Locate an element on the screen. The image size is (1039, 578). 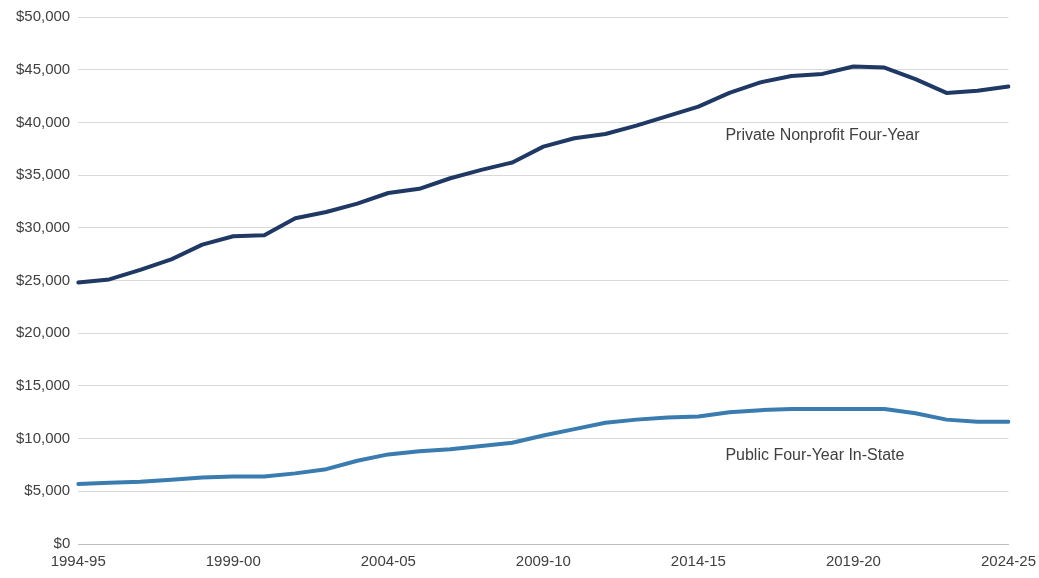
text: Public Four-Year In-State is located at coordinates (815, 454).